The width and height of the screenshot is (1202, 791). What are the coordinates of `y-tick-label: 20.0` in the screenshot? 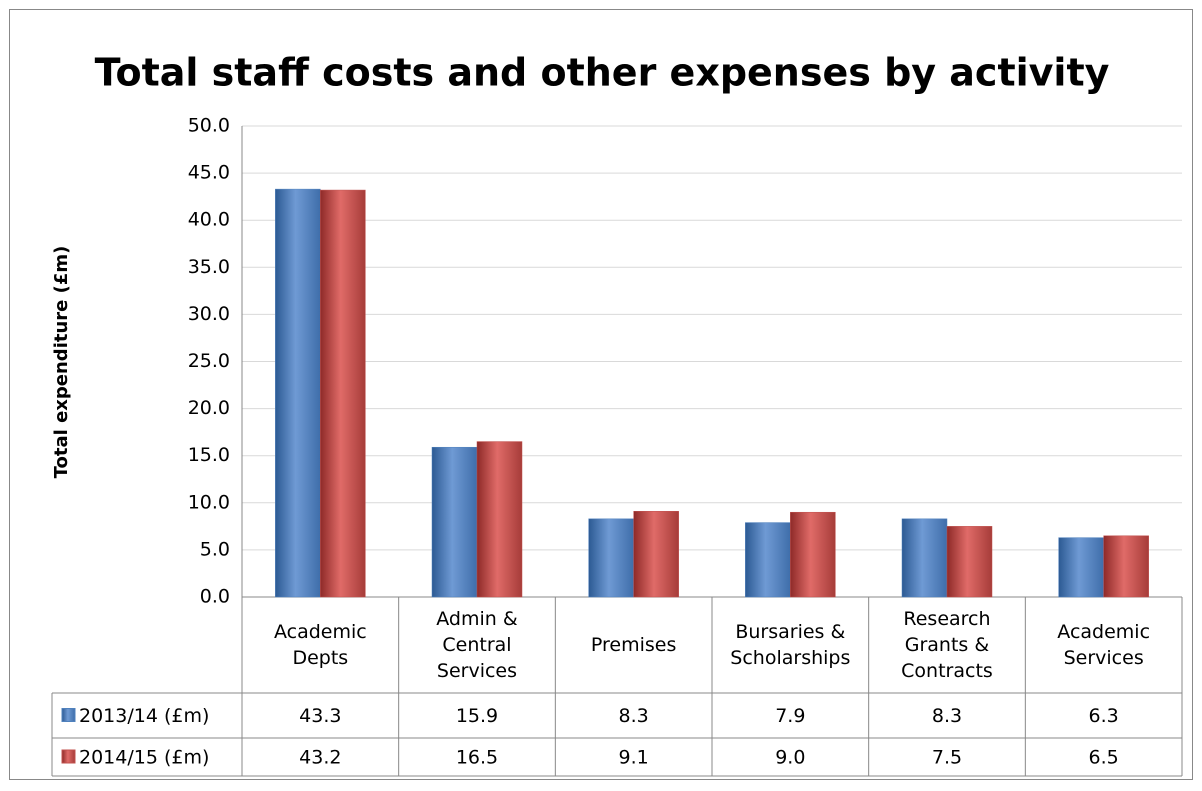 It's located at (209, 408).